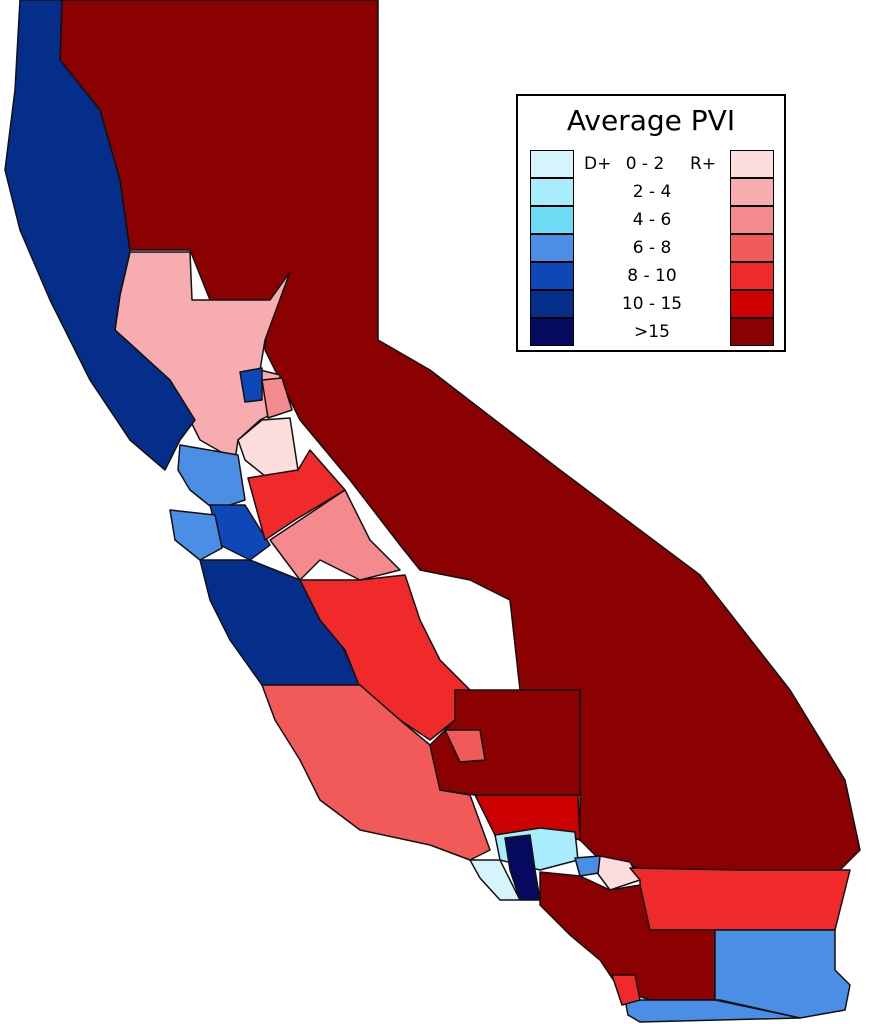 This screenshot has height=1024, width=881. I want to click on legend-row-0: D+ 0 - 2 R+, so click(652, 164).